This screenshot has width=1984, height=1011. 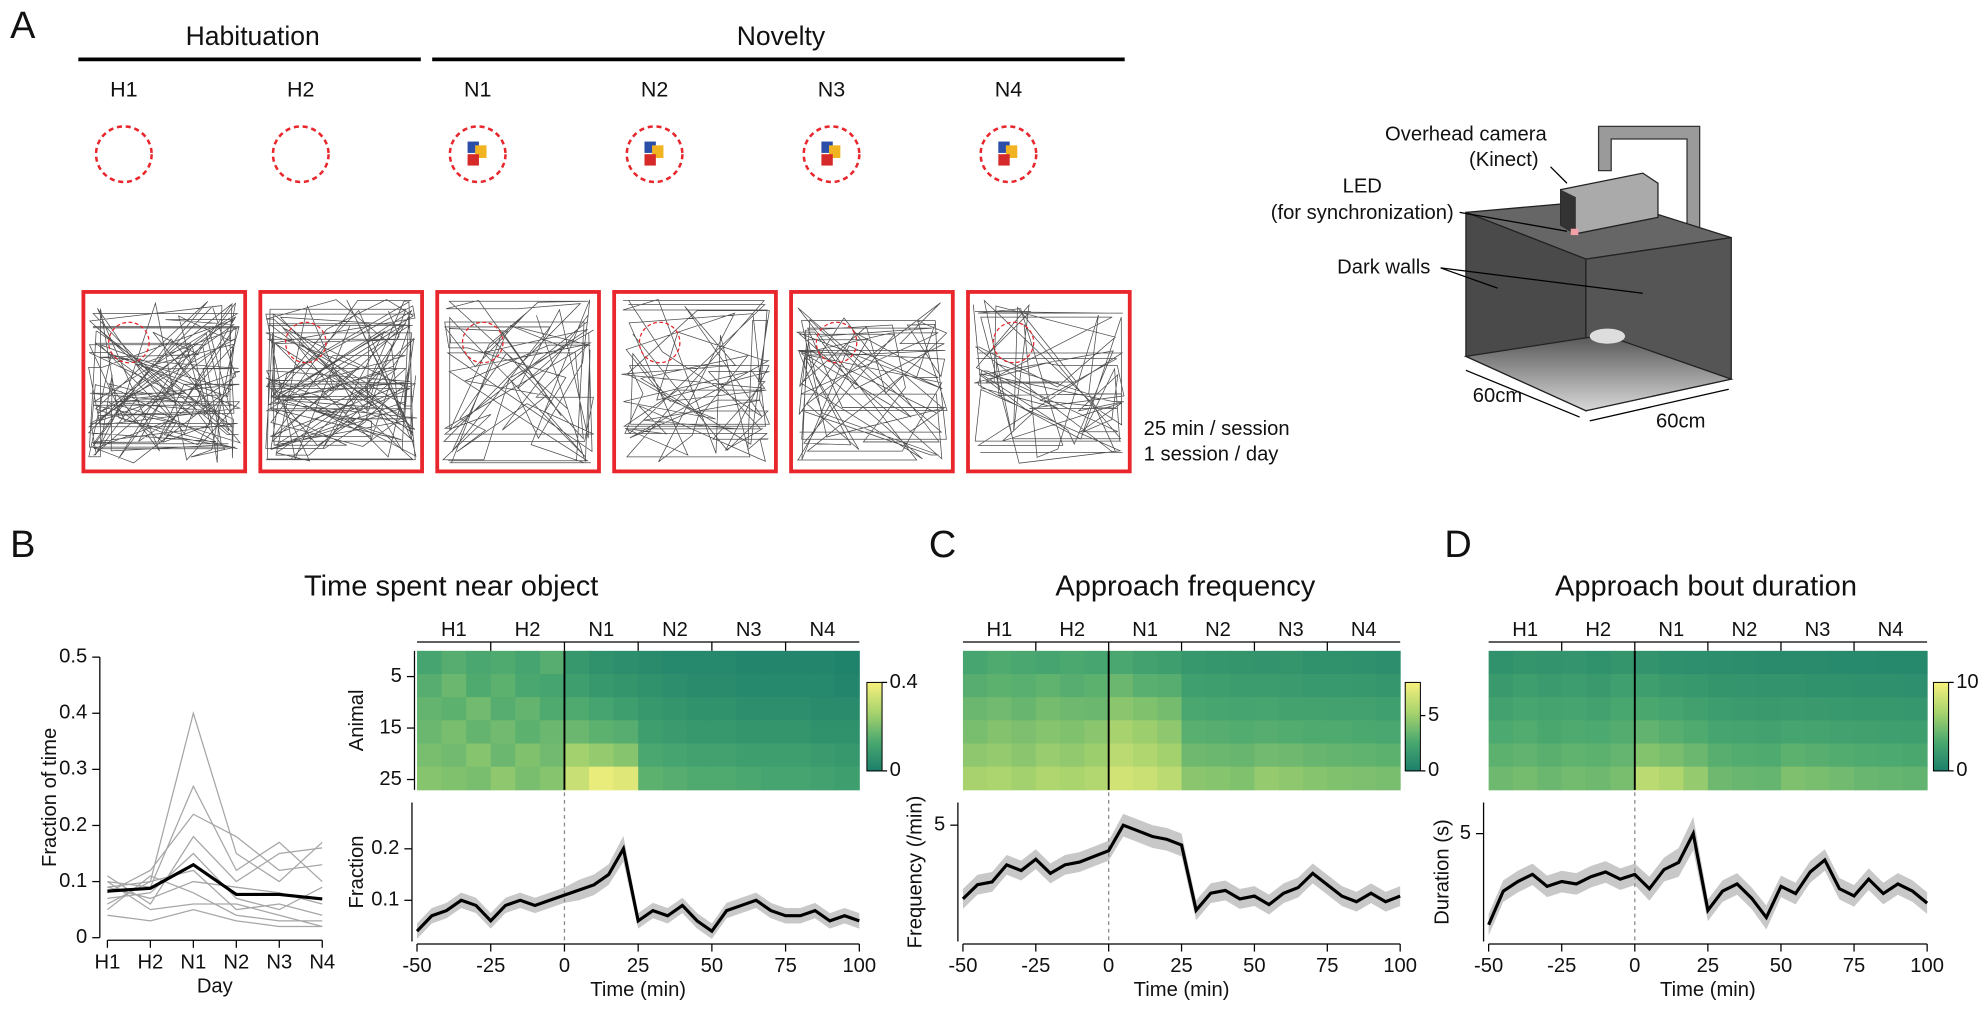 What do you see at coordinates (73, 825) in the screenshot?
I see `y-tick-label: 0.2` at bounding box center [73, 825].